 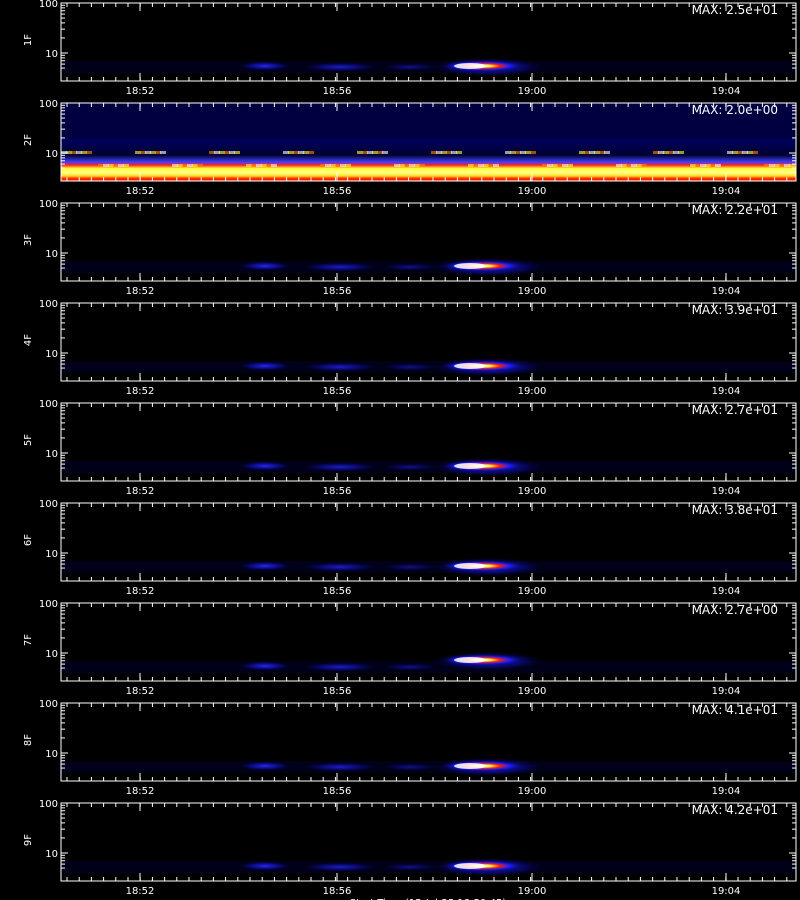 I want to click on panel-label: 8F, so click(x=28, y=740).